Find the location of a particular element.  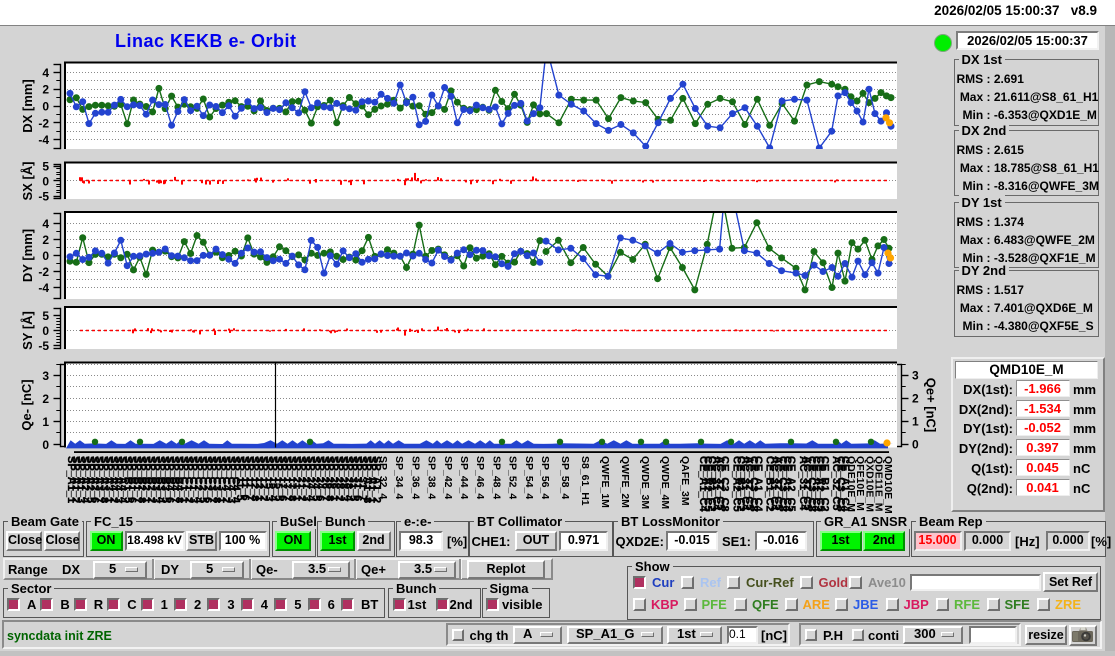

svg-text: SP_28_3 is located at coordinates (344, 478).